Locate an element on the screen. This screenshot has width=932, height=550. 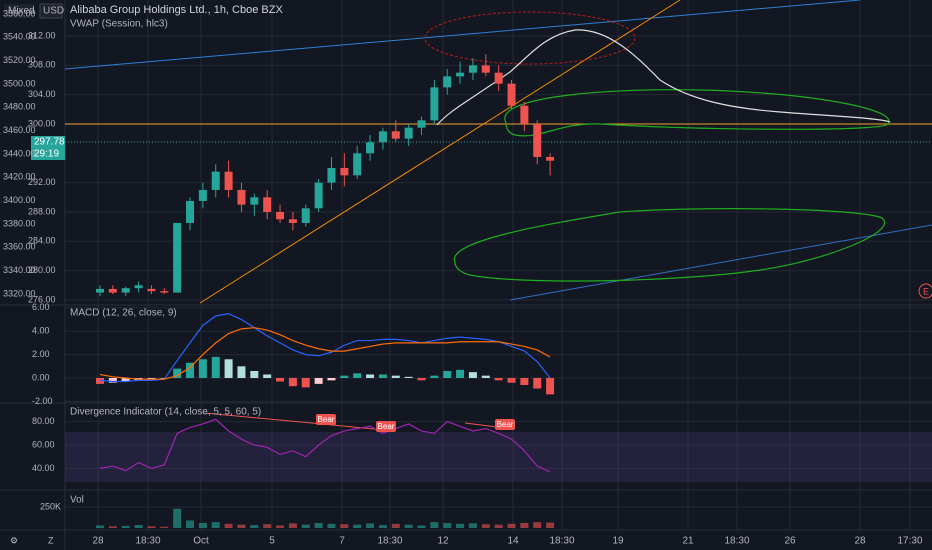
earnings-label: E is located at coordinates (926, 291).